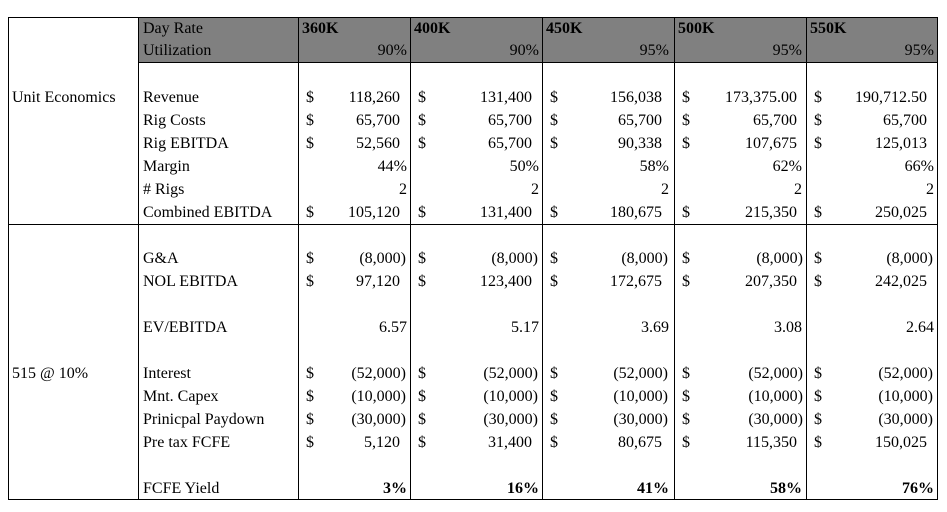 Image resolution: width=947 pixels, height=512 pixels. What do you see at coordinates (171, 97) in the screenshot?
I see `row-label-revenue: Revenue` at bounding box center [171, 97].